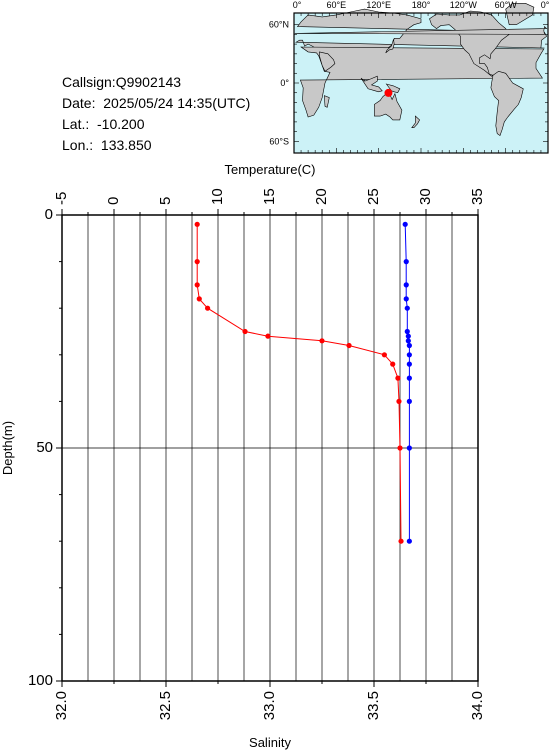 The height and width of the screenshot is (751, 553). Describe the element at coordinates (156, 103) in the screenshot. I see `date-text: Date: 2025/05/24 14:35(UTC)` at that location.